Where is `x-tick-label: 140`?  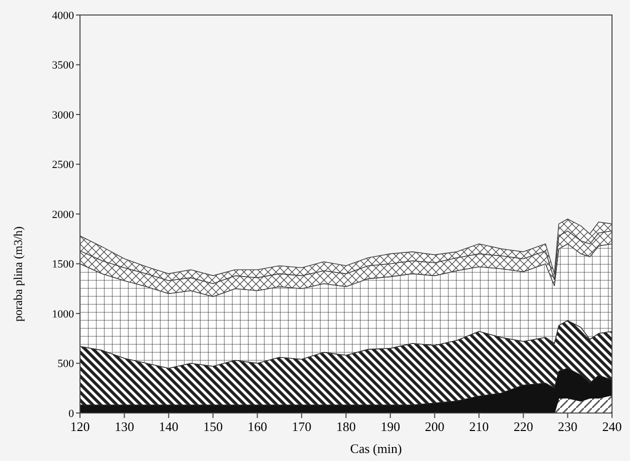 x-tick-label: 140 is located at coordinates (168, 426).